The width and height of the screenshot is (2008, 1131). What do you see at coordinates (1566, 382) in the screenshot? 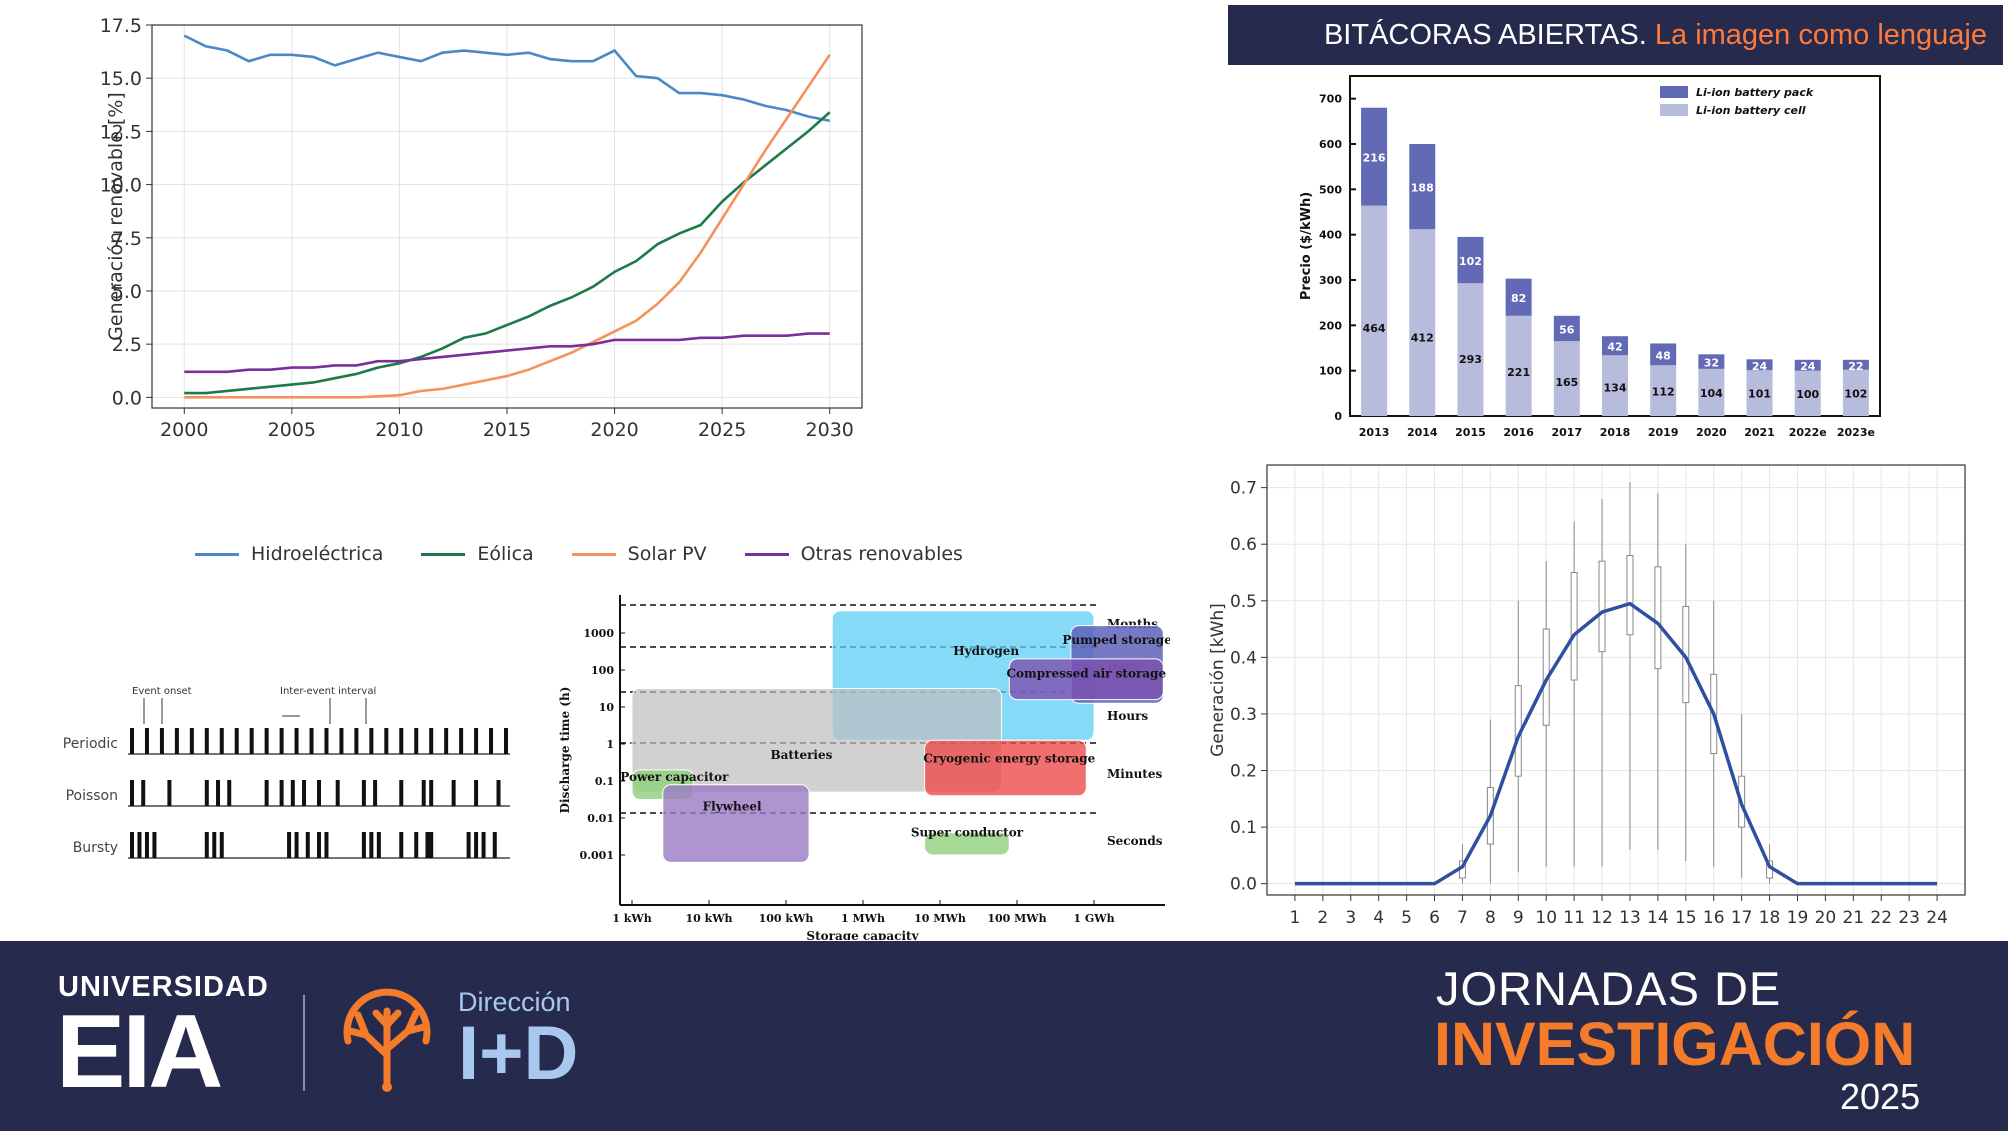
I see `bar-value-label: 165` at bounding box center [1566, 382].